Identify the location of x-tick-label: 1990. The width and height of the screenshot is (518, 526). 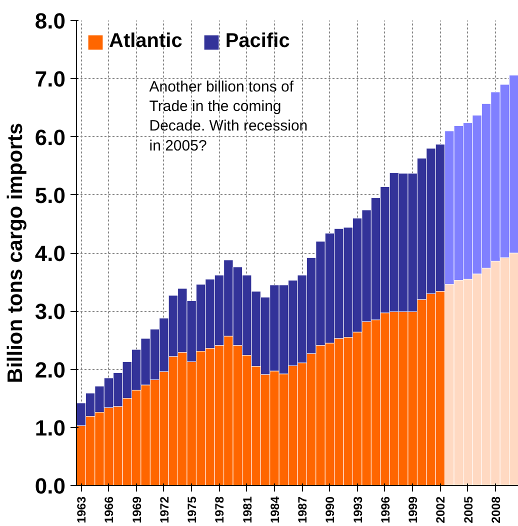
(330, 510).